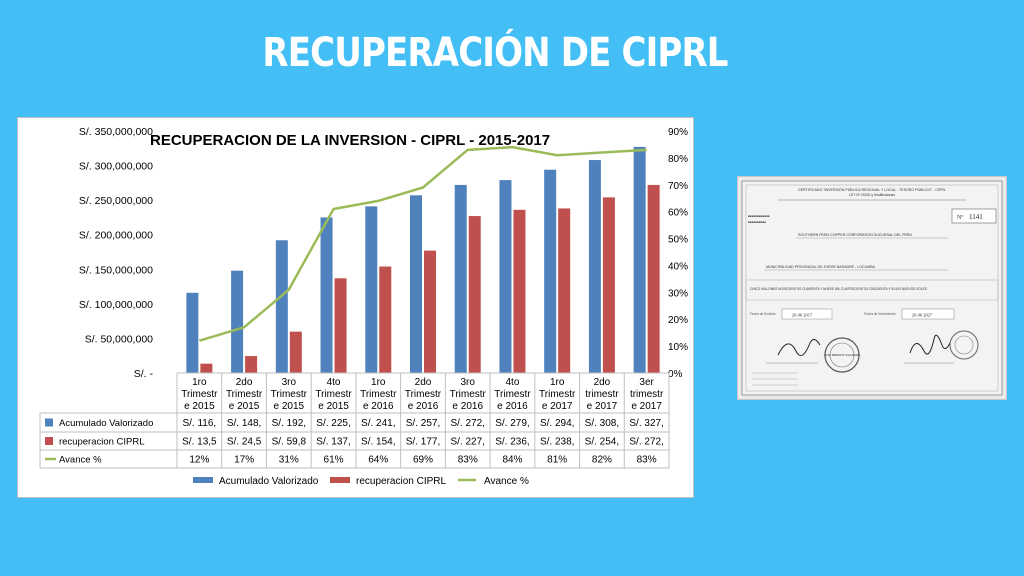  I want to click on slide-title: RECUPERACIÓN DE CIPRL, so click(495, 53).